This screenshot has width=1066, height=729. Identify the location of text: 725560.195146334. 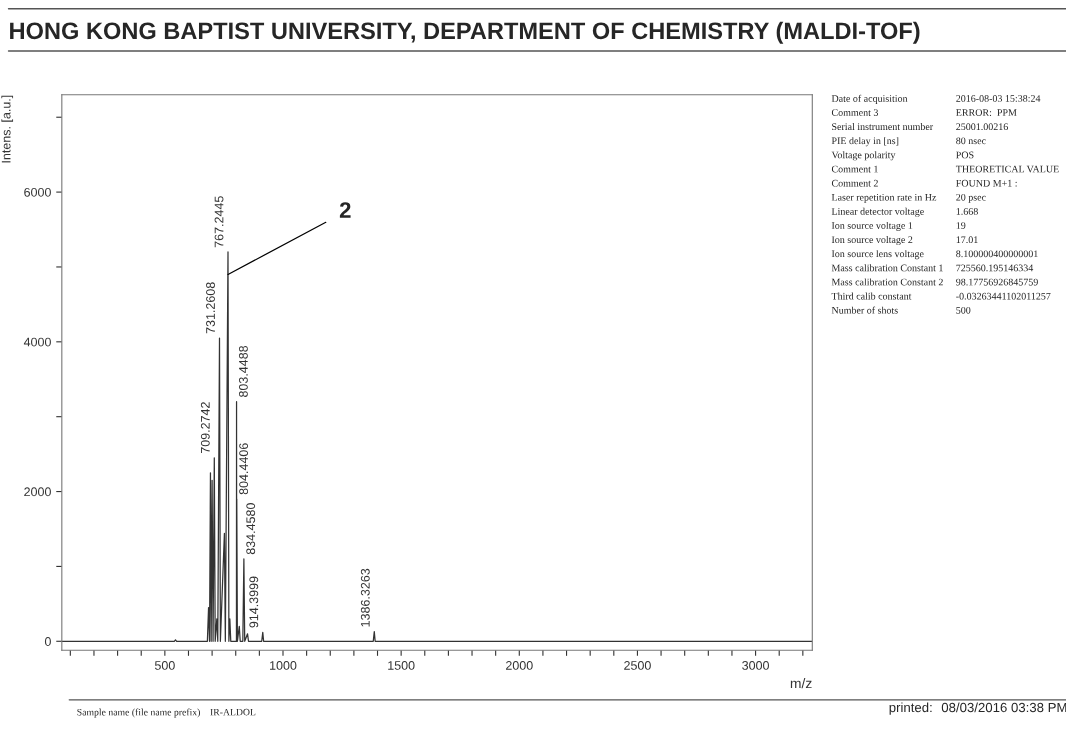
(995, 268).